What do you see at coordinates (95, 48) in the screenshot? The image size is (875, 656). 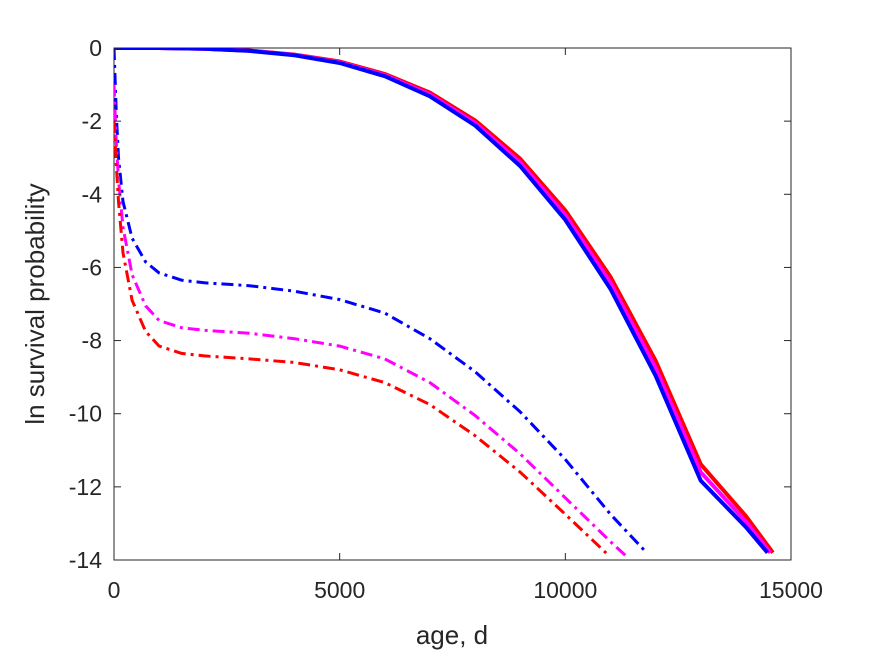 I see `y-tick-label: 0` at bounding box center [95, 48].